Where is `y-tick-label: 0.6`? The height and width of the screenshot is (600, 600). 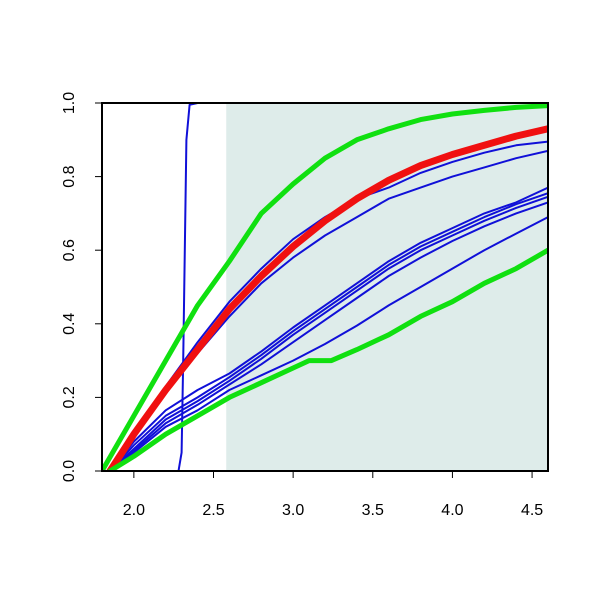
y-tick-label: 0.6 is located at coordinates (69, 250).